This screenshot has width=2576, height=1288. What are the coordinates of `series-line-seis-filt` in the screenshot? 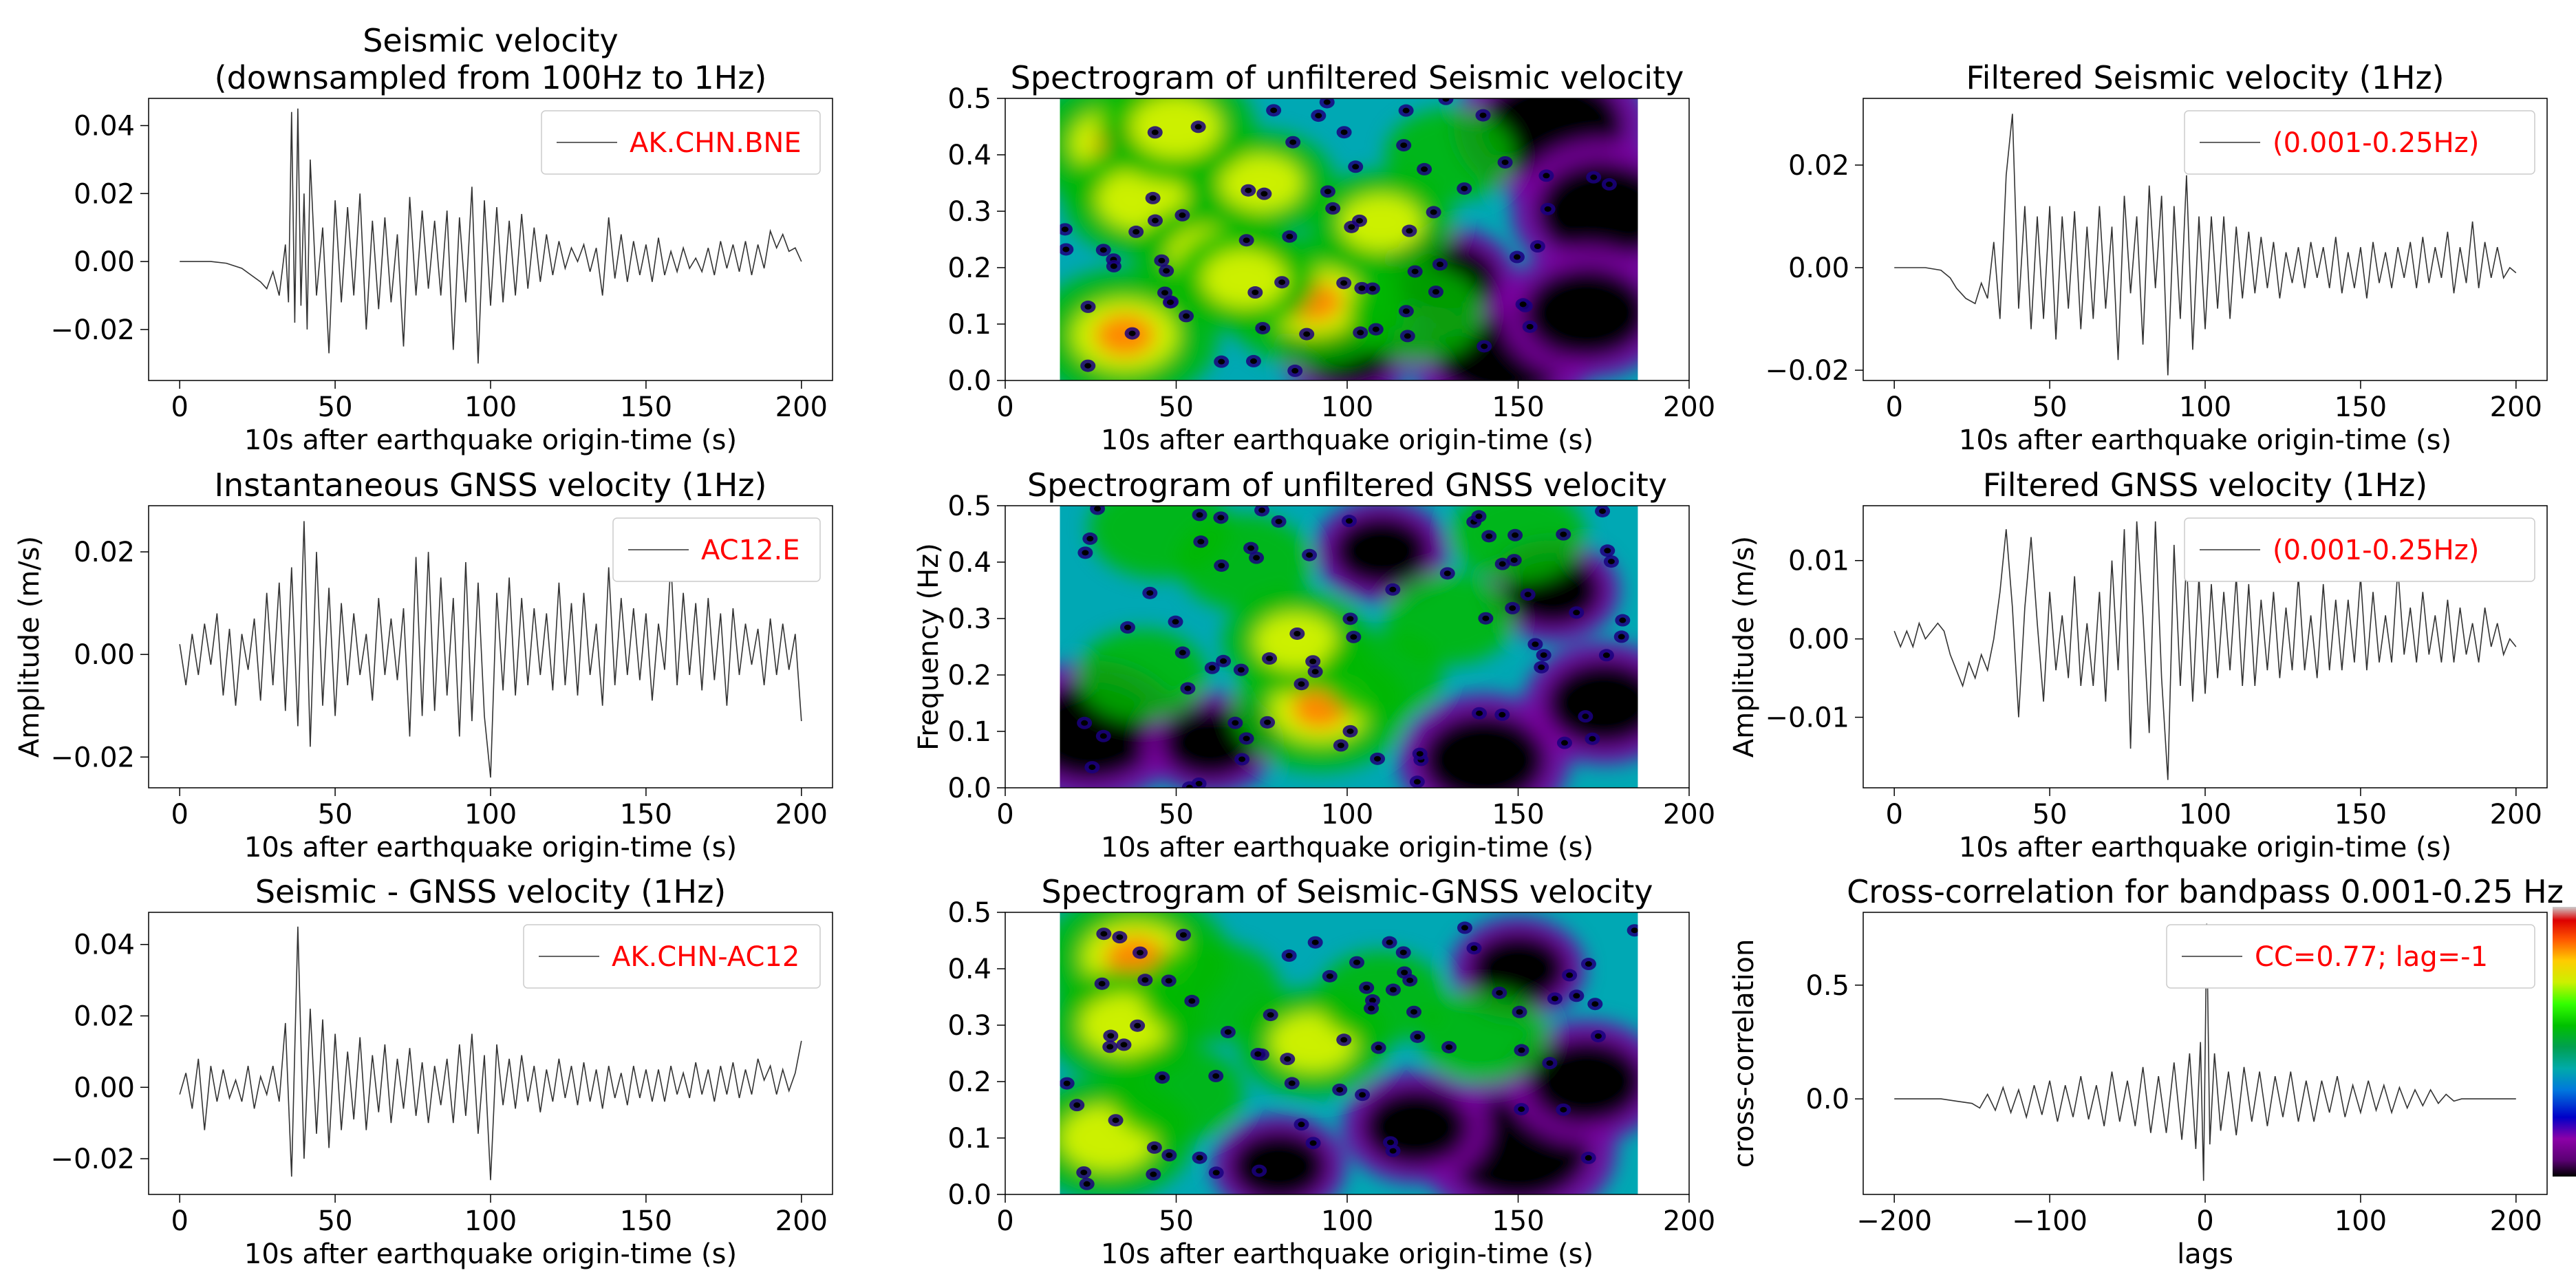 It's located at (2205, 245).